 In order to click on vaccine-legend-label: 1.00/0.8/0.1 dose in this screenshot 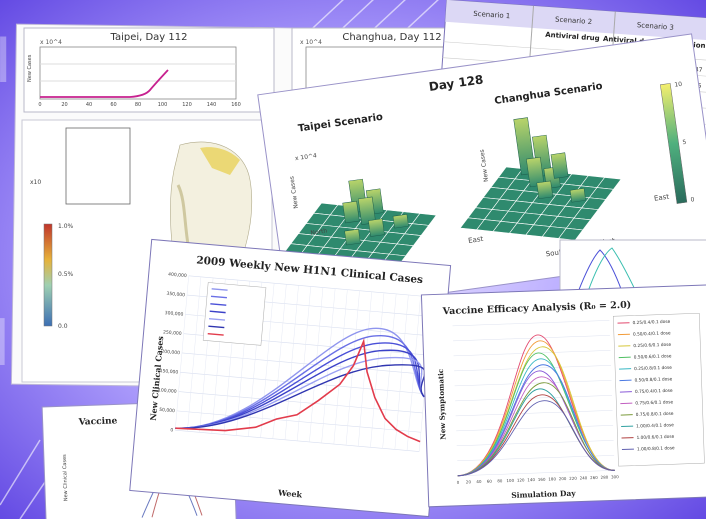, I will do `click(656, 448)`.